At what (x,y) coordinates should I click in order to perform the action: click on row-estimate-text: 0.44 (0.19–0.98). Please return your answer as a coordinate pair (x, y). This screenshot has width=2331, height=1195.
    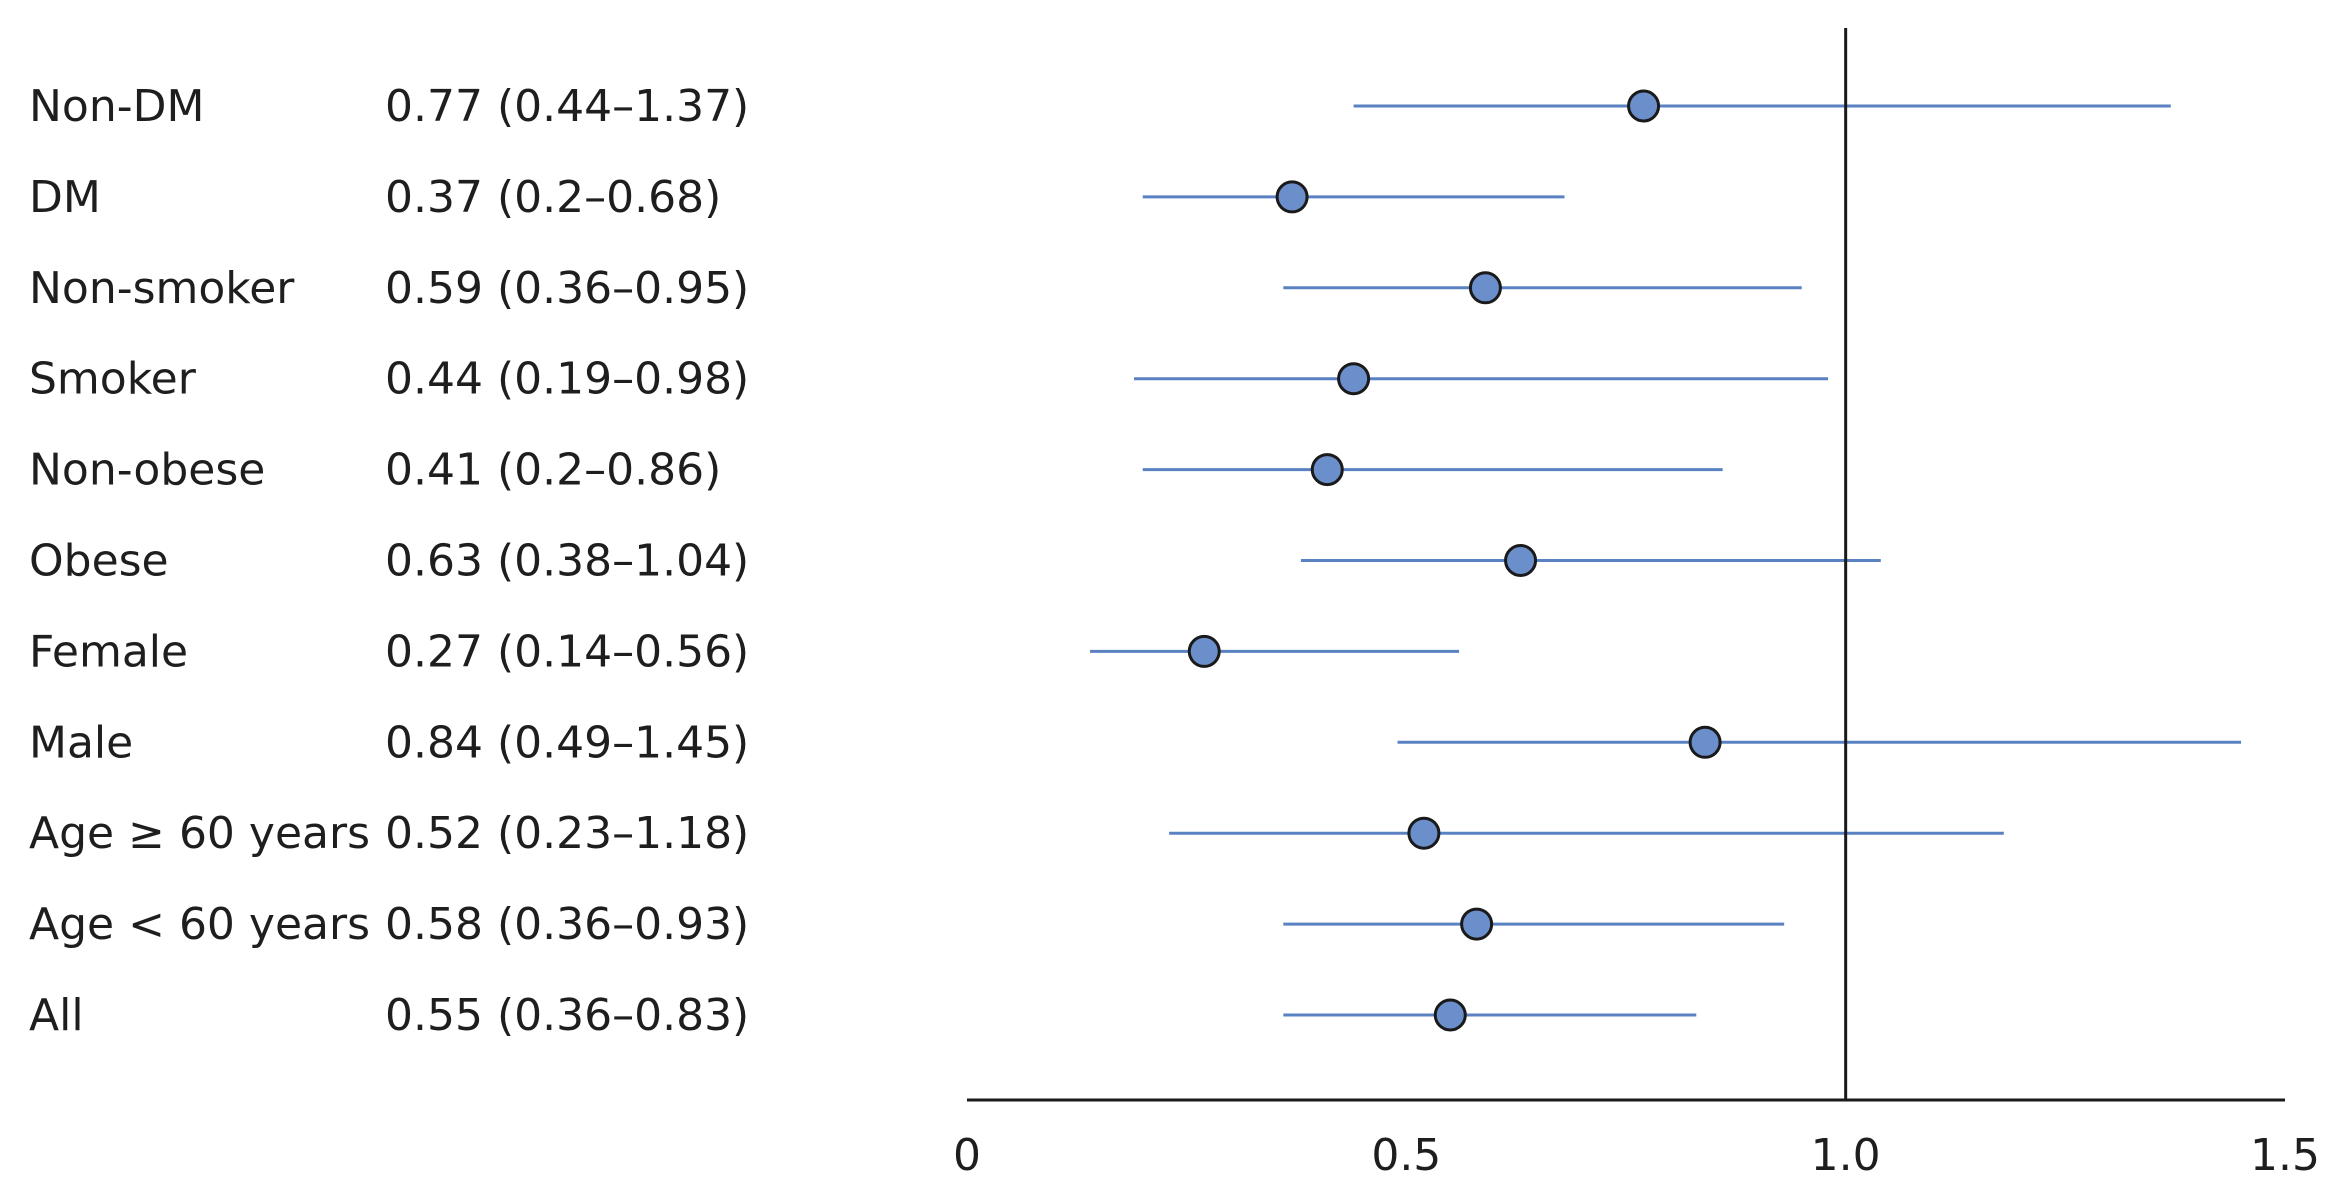
    Looking at the image, I should click on (567, 379).